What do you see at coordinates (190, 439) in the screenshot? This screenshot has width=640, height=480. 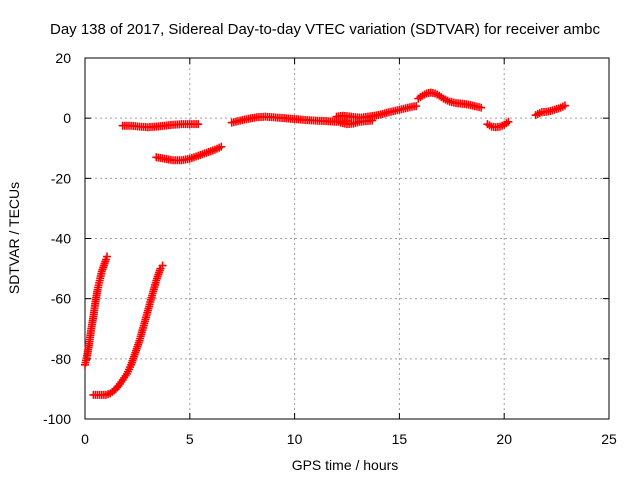 I see `x-tick-label: 5` at bounding box center [190, 439].